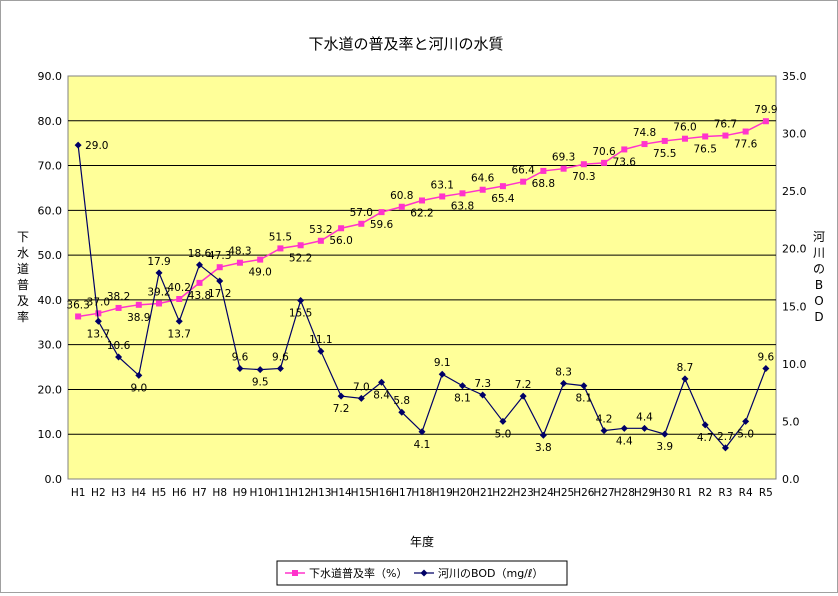  I want to click on x-tick-label: H19, so click(442, 493).